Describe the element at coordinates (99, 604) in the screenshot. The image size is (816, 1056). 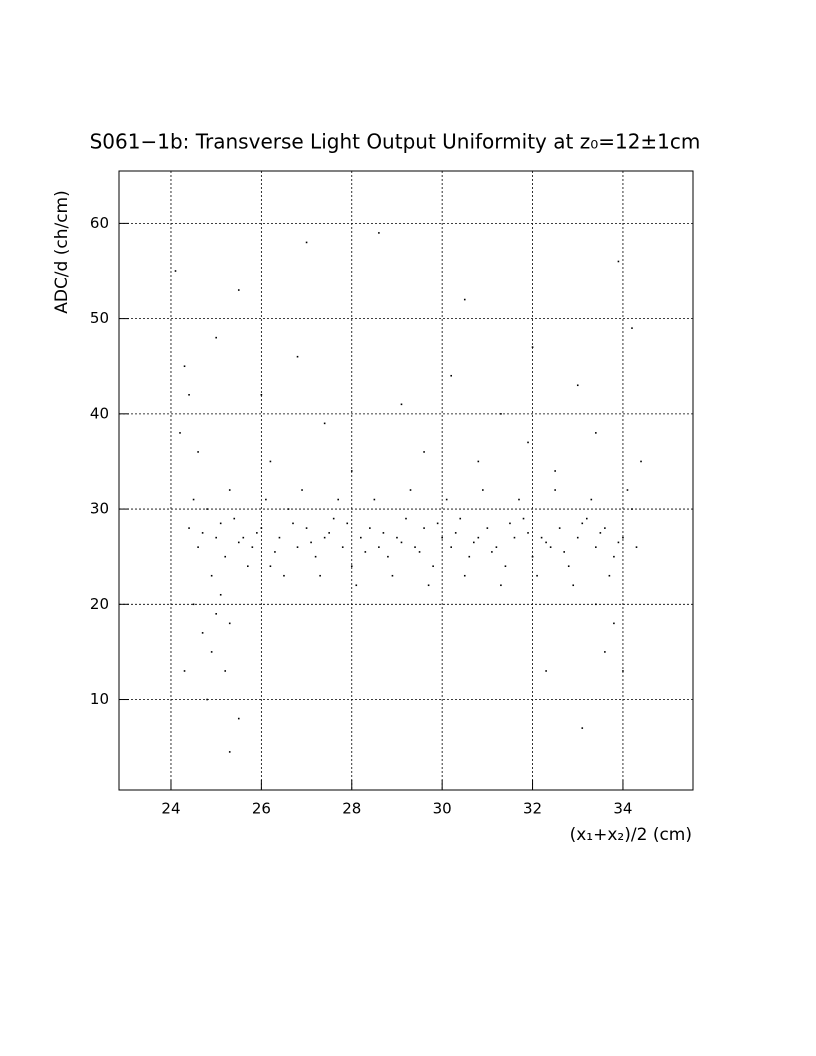
I see `y-tick-label: 20` at that location.